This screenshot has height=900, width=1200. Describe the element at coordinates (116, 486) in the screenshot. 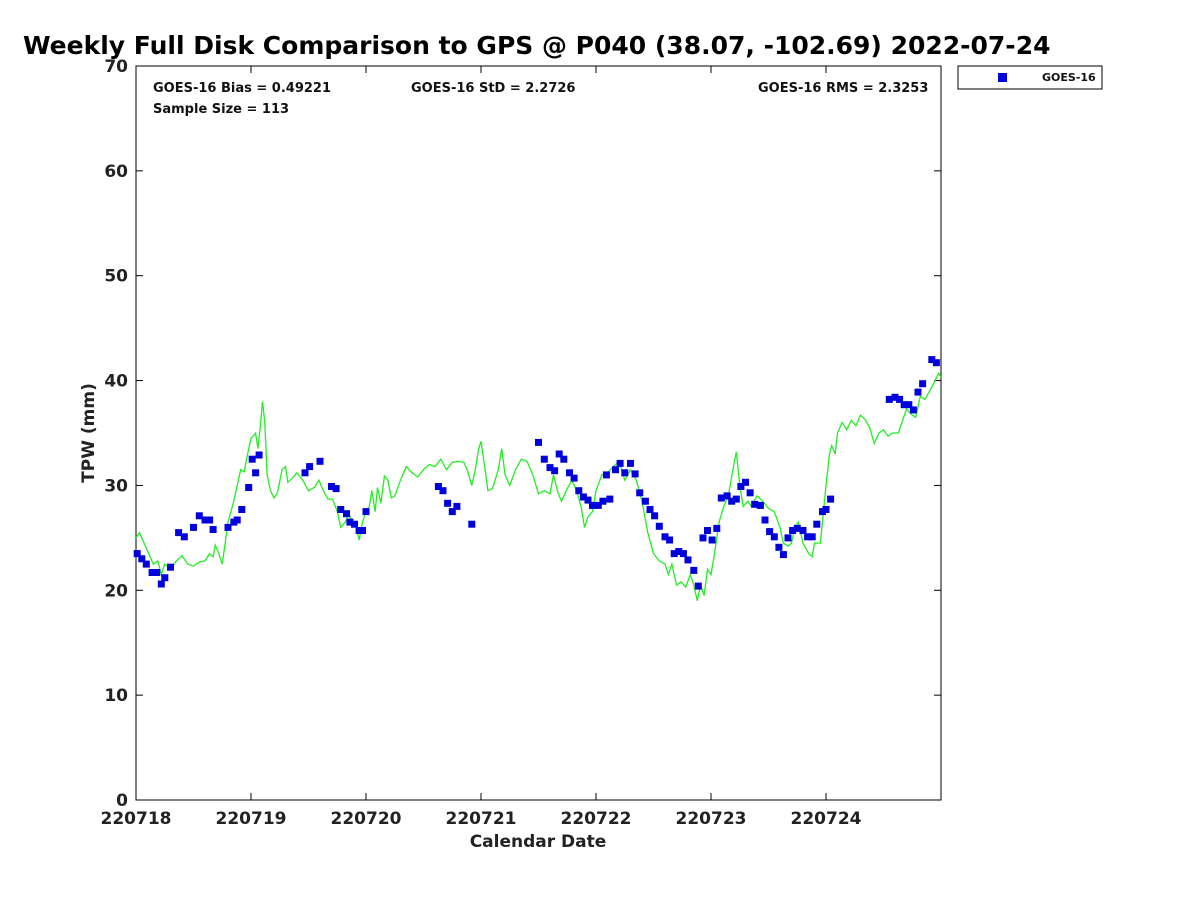

I see `y-tick-label: 30` at that location.